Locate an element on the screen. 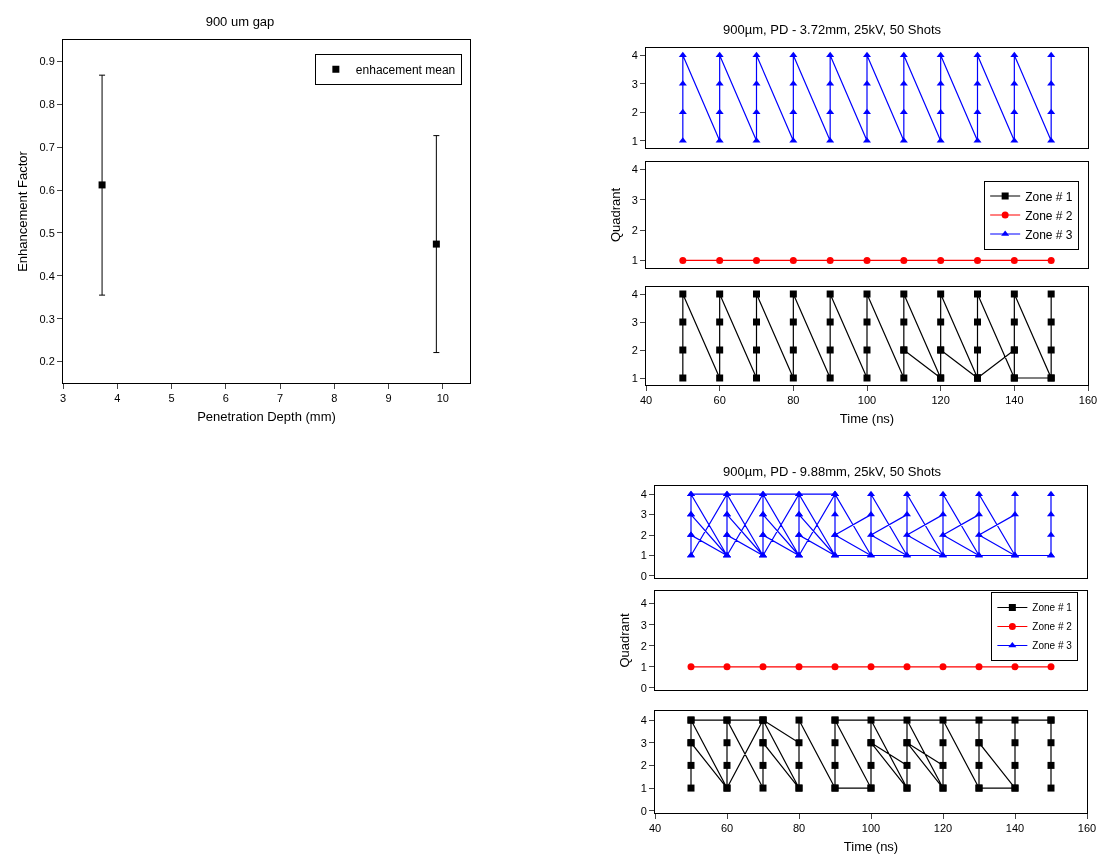  x-axis-title: Penetration Depth (mm) is located at coordinates (266, 416).